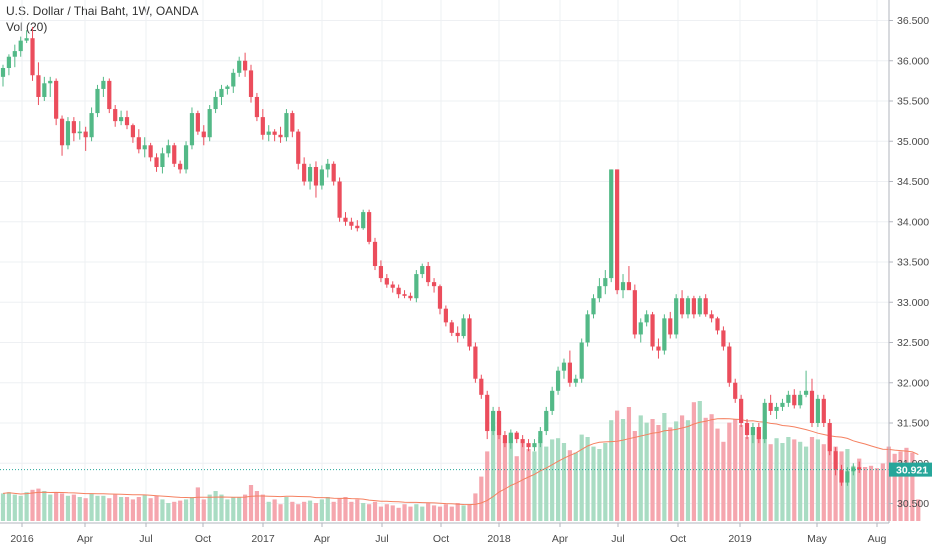  Describe the element at coordinates (913, 222) in the screenshot. I see `y-tick-label: 34.000` at that location.